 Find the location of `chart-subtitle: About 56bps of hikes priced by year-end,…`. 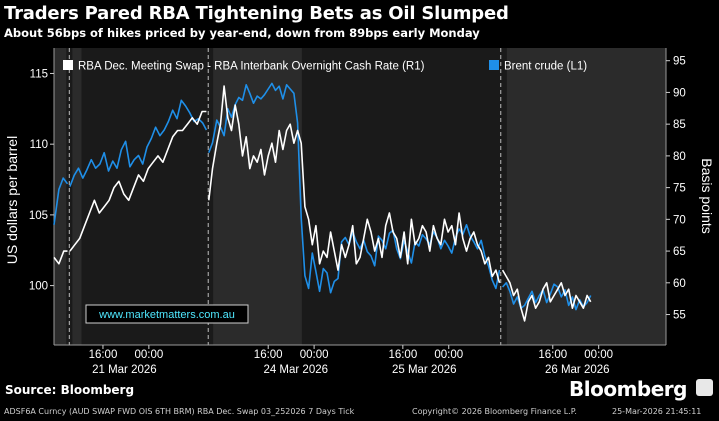

chart-subtitle: About 56bps of hikes priced by year-end,… is located at coordinates (242, 33).